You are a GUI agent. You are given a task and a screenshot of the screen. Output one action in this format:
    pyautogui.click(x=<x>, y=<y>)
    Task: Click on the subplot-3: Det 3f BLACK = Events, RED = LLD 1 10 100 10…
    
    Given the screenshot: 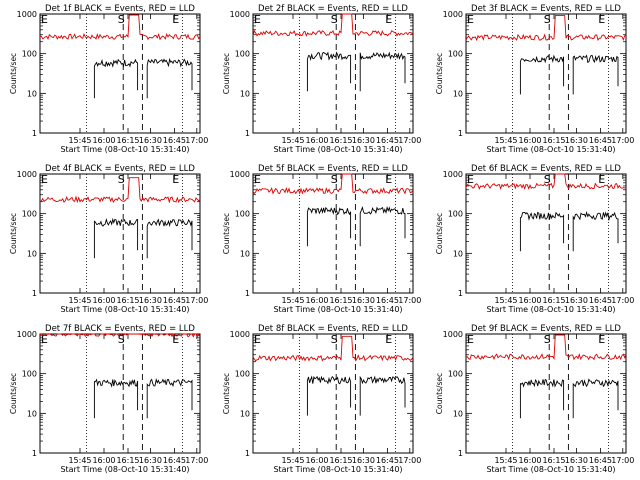 What is the action you would take?
    pyautogui.click(x=534, y=79)
    